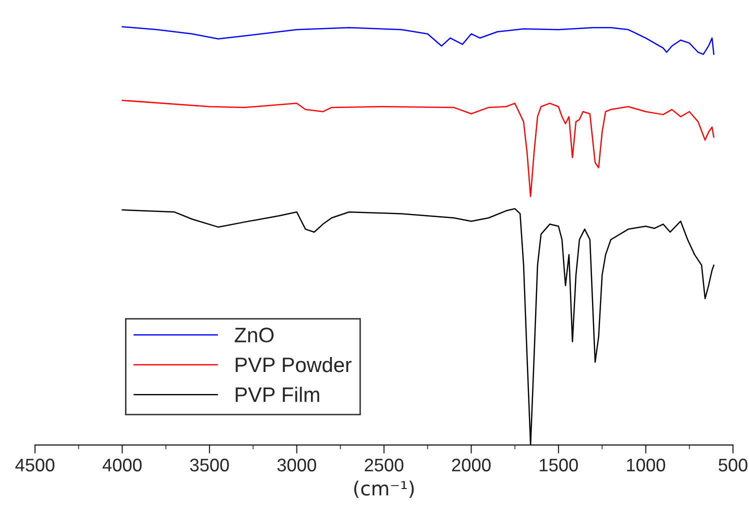 The height and width of the screenshot is (523, 749). I want to click on x-tick-label: 3000, so click(296, 465).